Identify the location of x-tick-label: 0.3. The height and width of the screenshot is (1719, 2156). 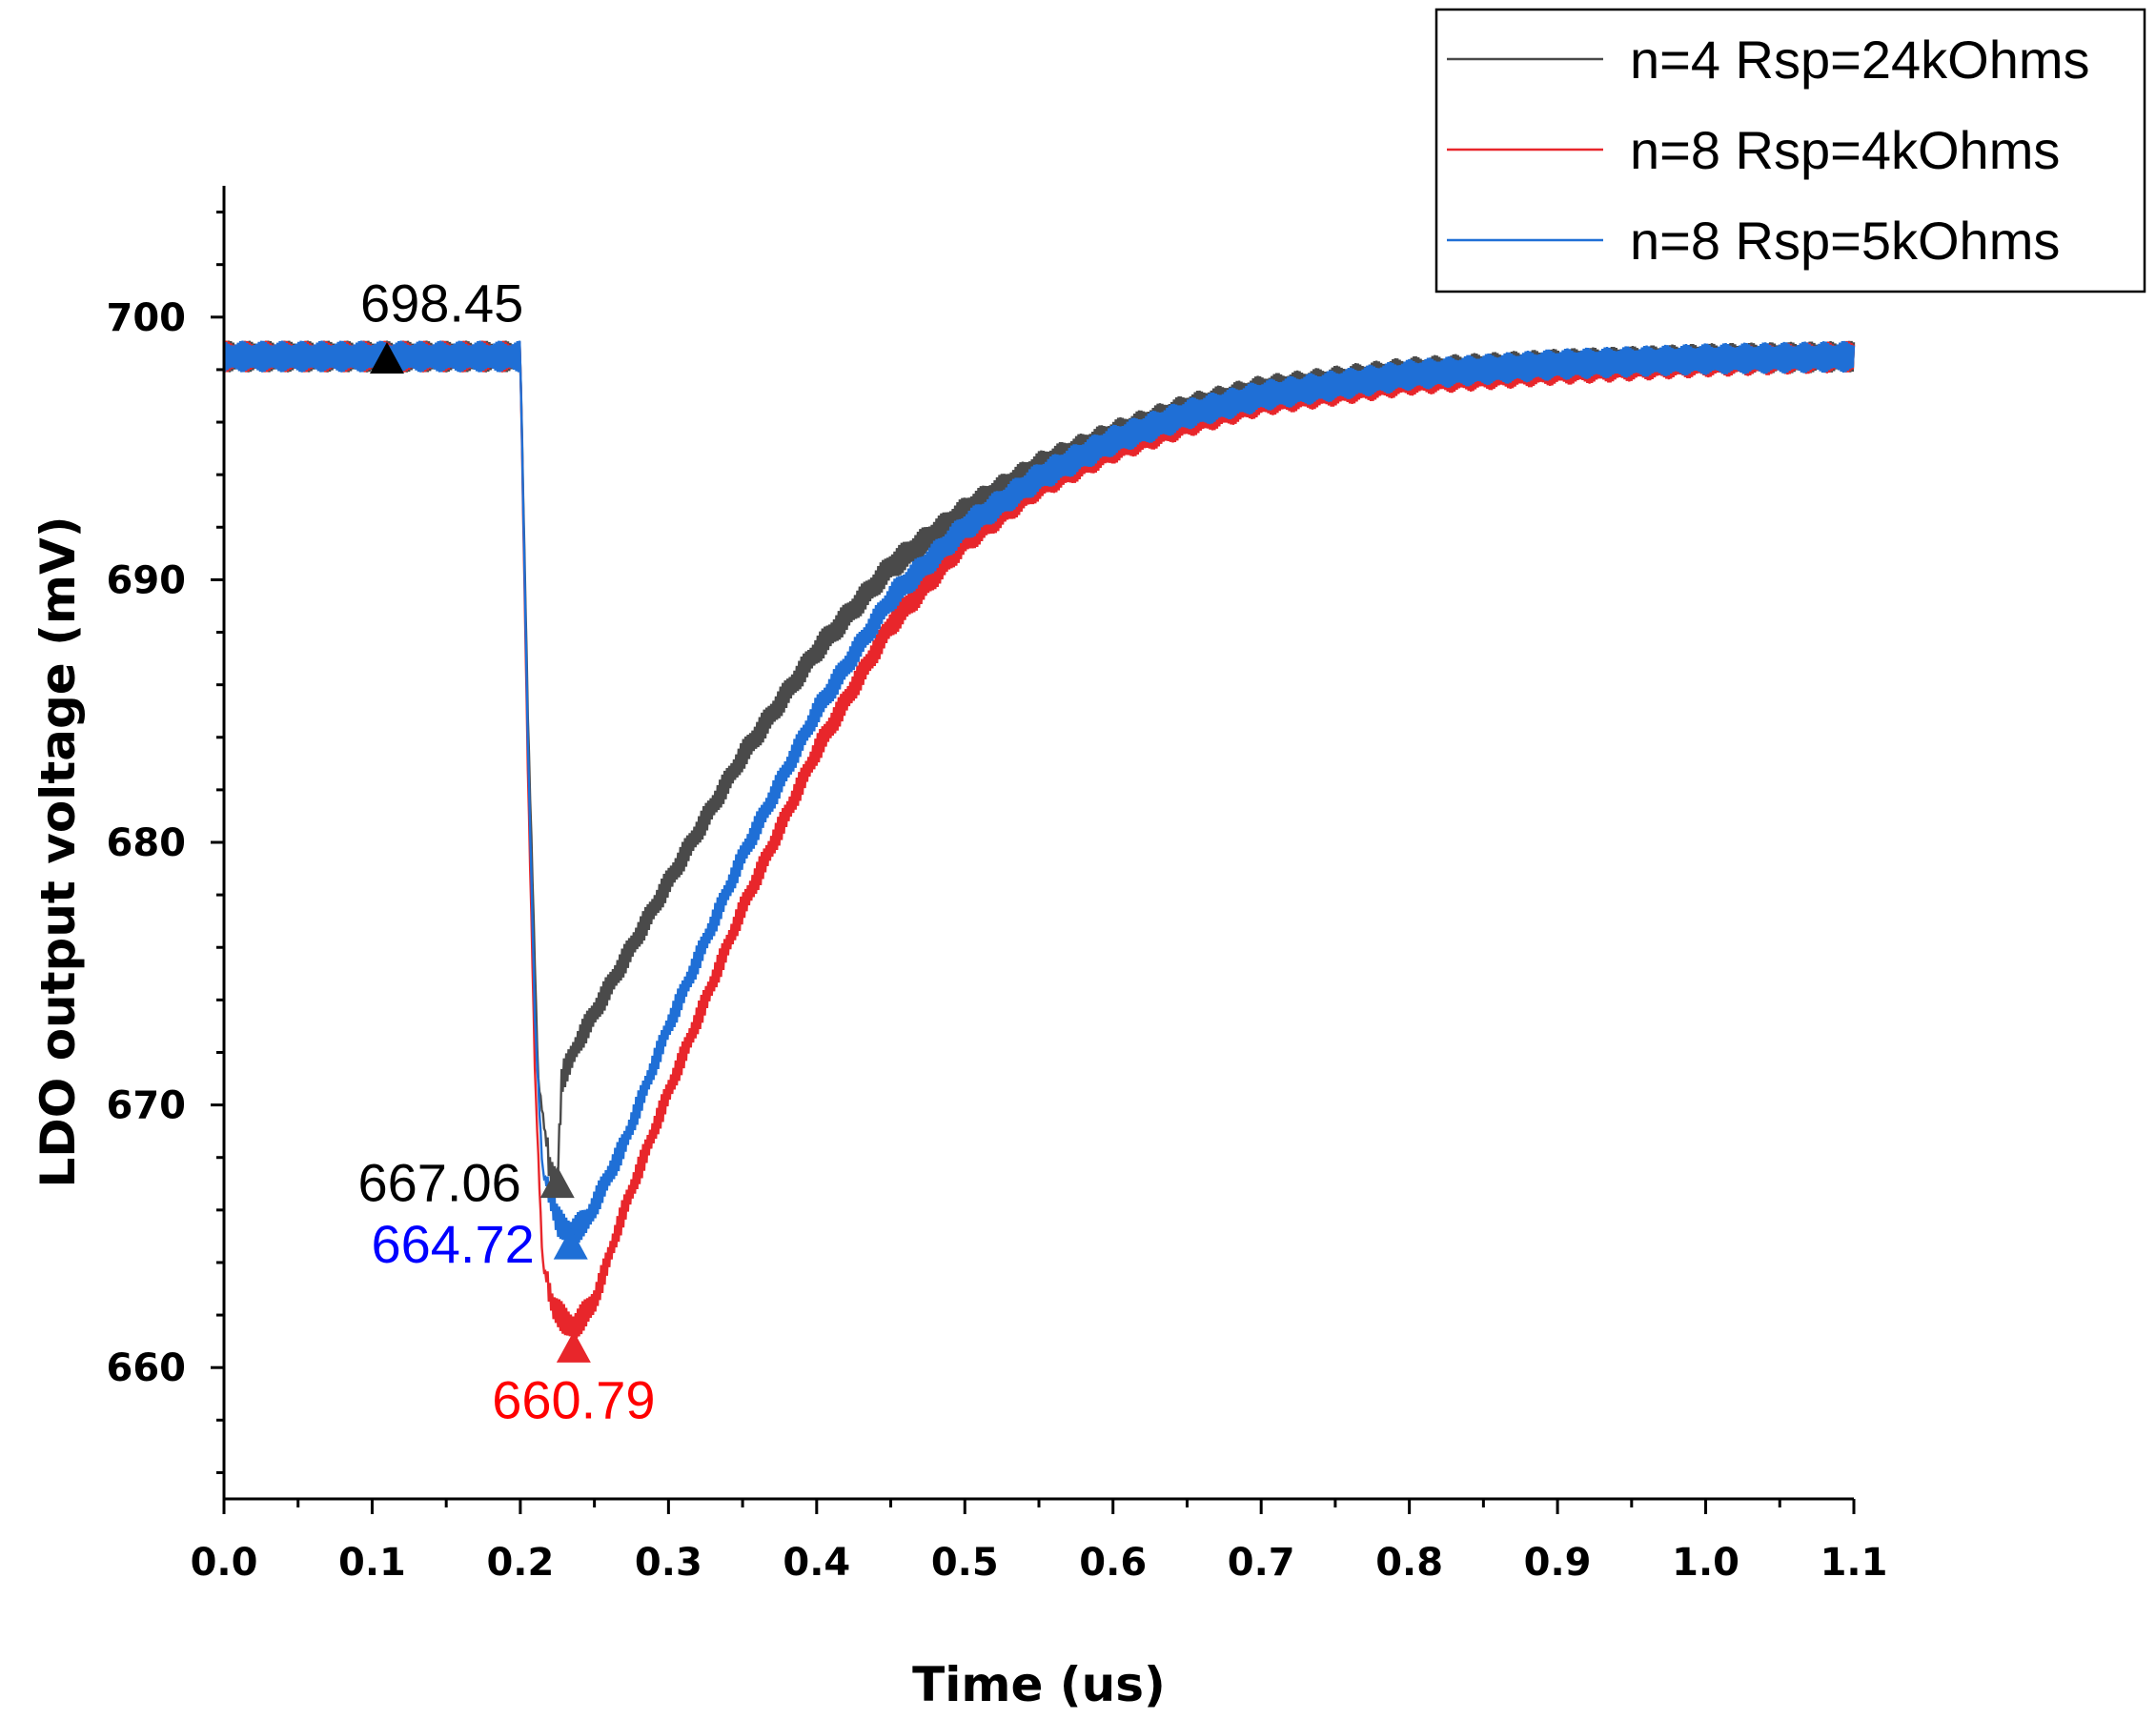
(669, 1563).